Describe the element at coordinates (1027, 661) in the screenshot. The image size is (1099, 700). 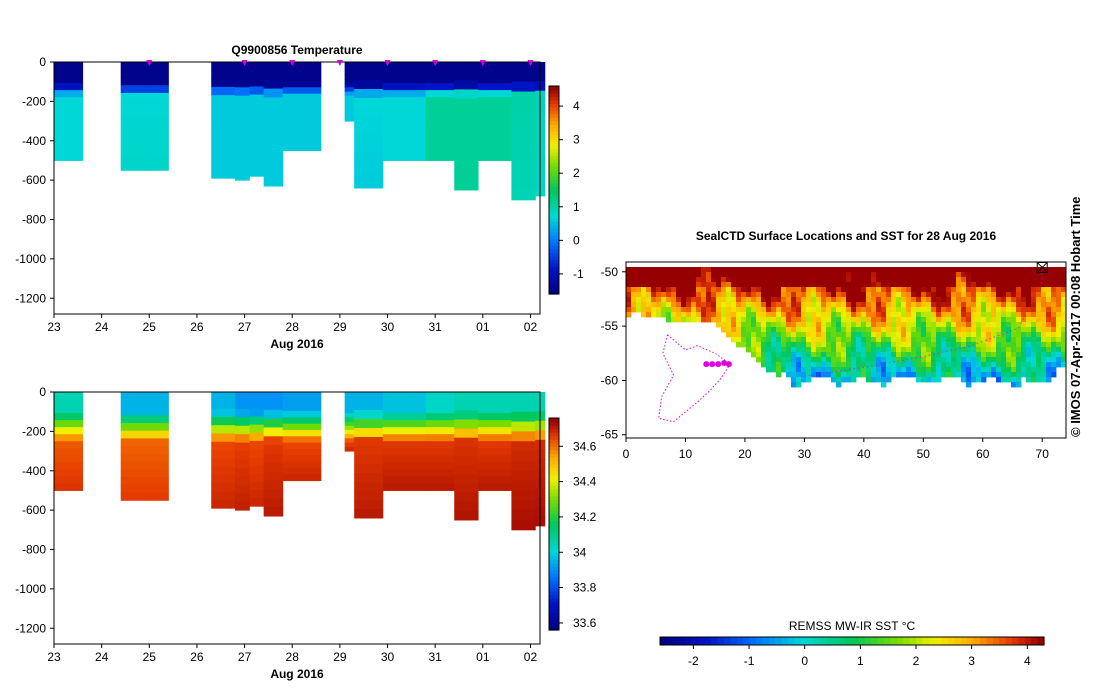
I see `colorbar-tick-label: 4` at that location.